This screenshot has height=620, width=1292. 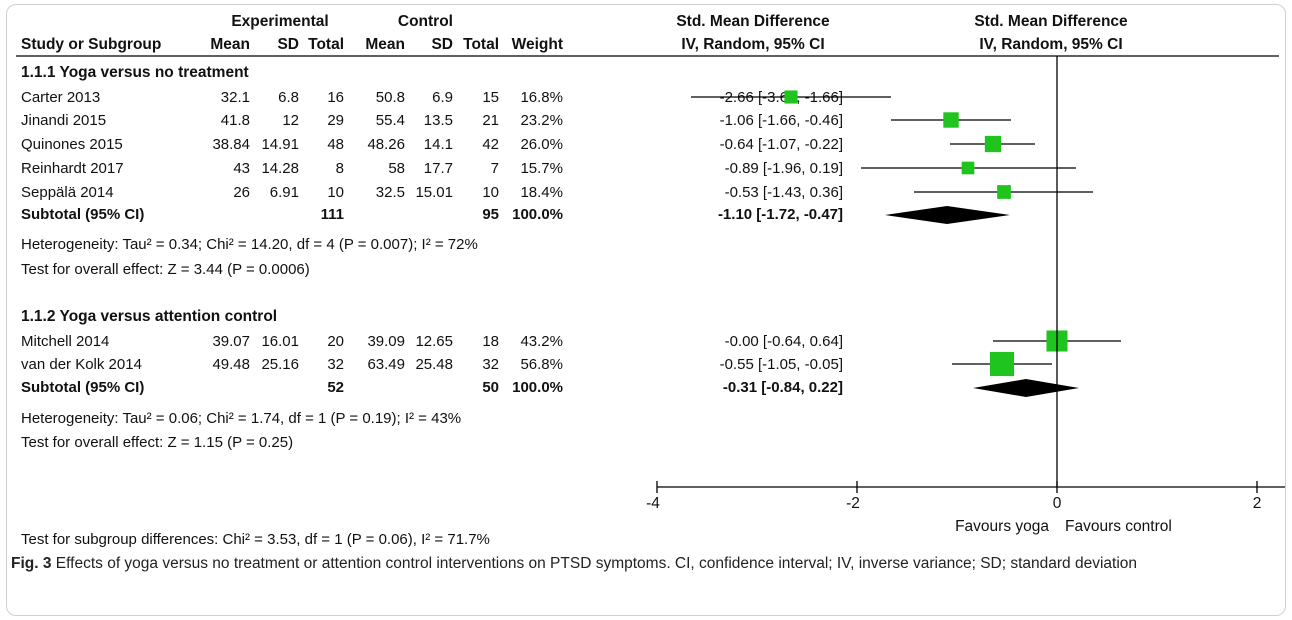 I want to click on study-name: Reinhardt 2017, so click(x=72, y=168).